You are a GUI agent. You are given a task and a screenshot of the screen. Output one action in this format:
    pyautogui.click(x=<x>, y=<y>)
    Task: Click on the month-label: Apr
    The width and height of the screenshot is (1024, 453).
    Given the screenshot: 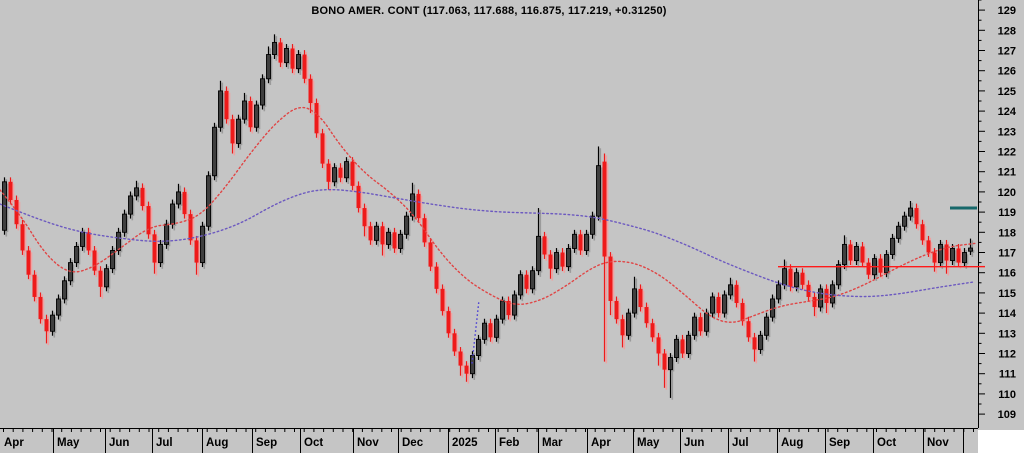 What is the action you would take?
    pyautogui.click(x=601, y=443)
    